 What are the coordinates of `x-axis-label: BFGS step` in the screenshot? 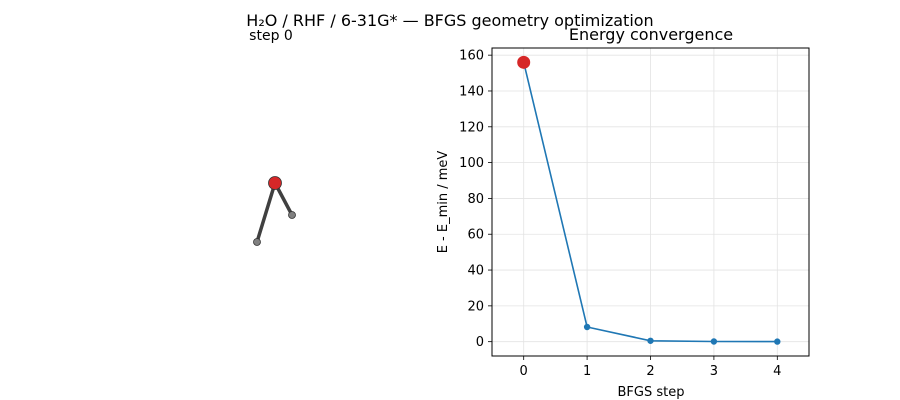 It's located at (651, 392).